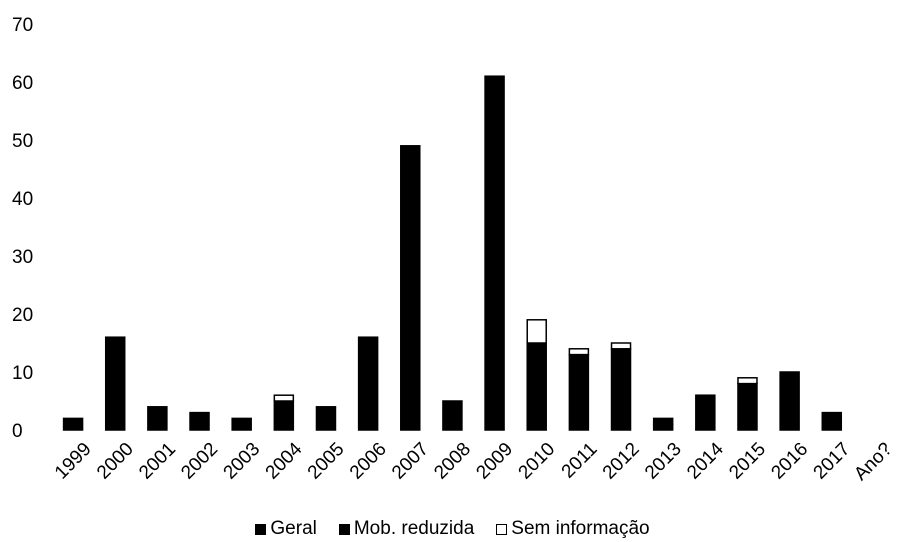 Image resolution: width=905 pixels, height=542 pixels. Describe the element at coordinates (22, 141) in the screenshot. I see `y-tick-label: 50` at that location.